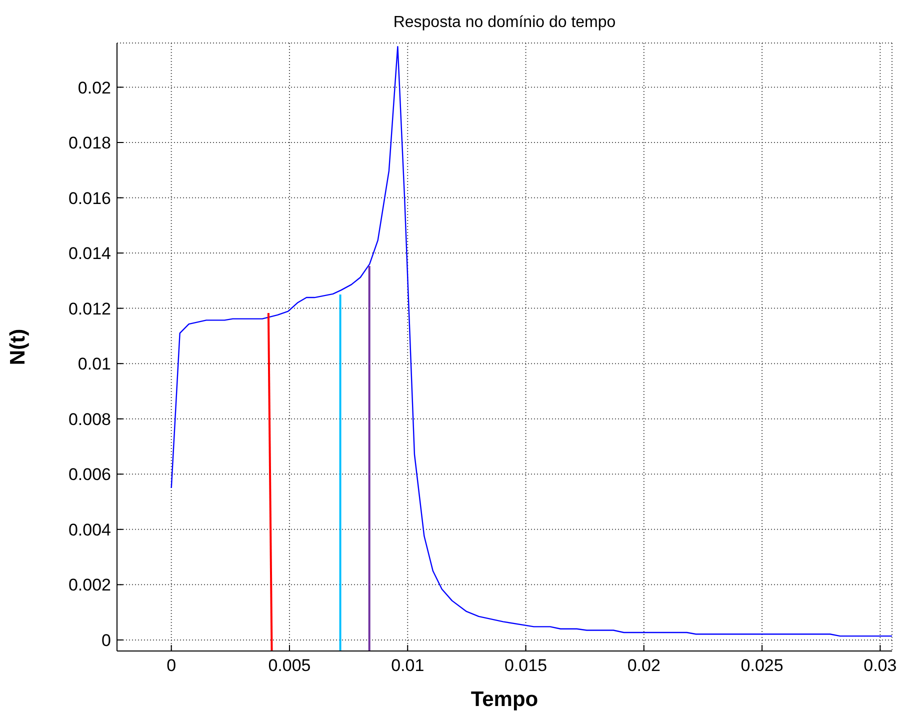  Describe the element at coordinates (171, 666) in the screenshot. I see `x-tick-label: 0` at that location.